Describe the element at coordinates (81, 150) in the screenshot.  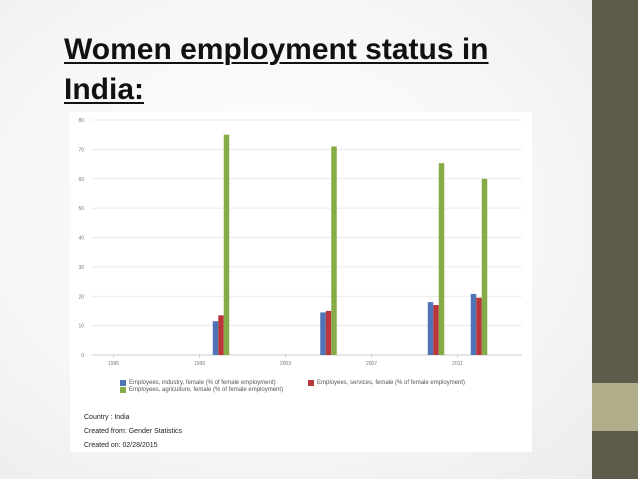
I see `y-tick-label: 70` at that location.